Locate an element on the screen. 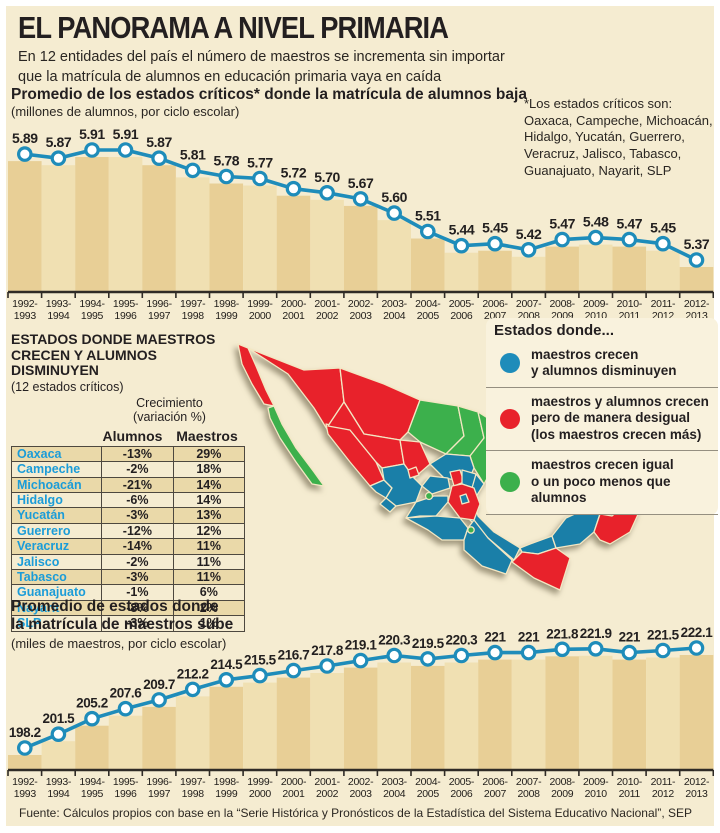 This screenshot has height=833, width=720. value-label: 5.51 is located at coordinates (428, 216).